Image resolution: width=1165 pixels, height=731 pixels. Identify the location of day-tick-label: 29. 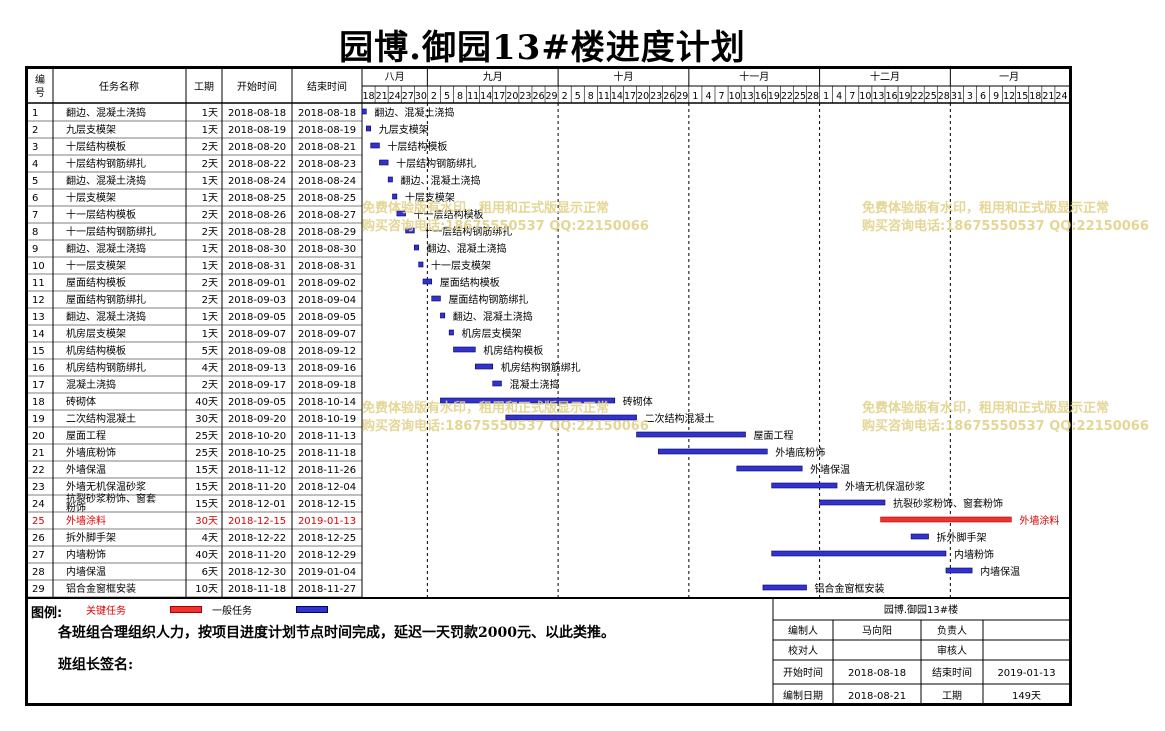
(552, 96).